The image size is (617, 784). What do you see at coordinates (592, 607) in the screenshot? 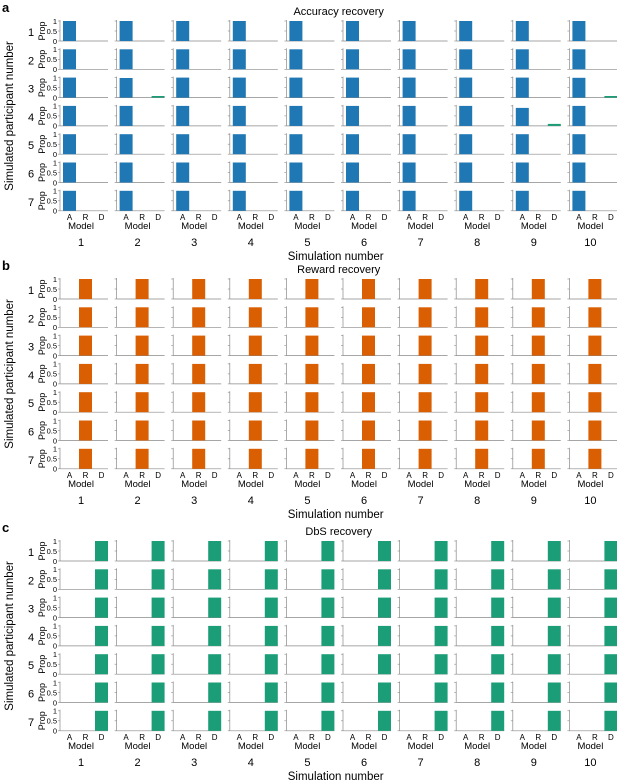
I see `subplot-r3-c10` at bounding box center [592, 607].